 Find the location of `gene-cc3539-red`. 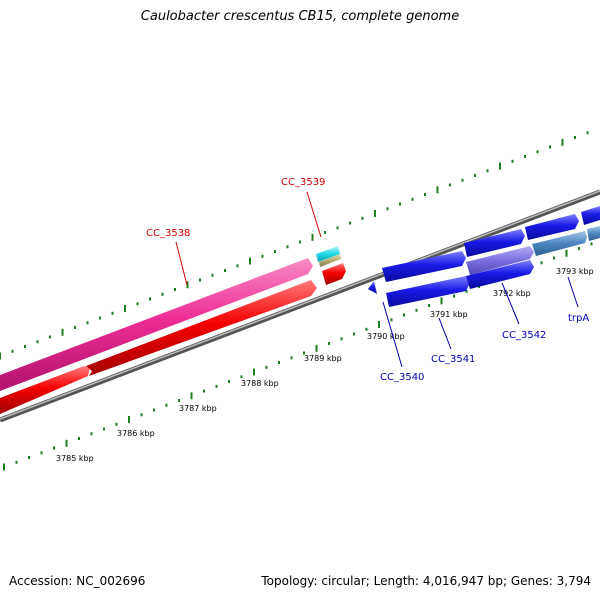

gene-cc3539-red is located at coordinates (45, 390).